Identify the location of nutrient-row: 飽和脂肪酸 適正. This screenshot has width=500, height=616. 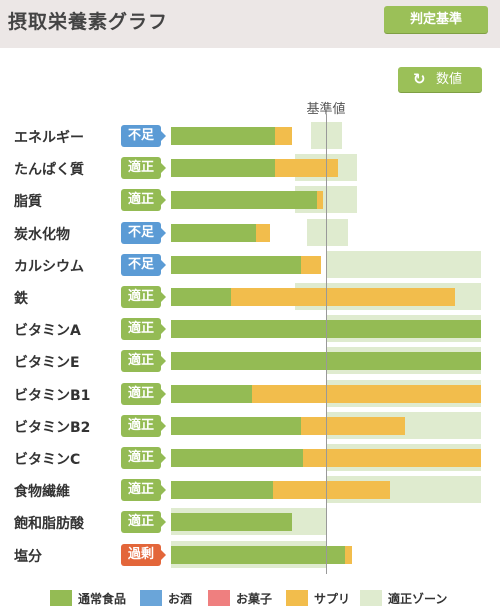
(250, 521).